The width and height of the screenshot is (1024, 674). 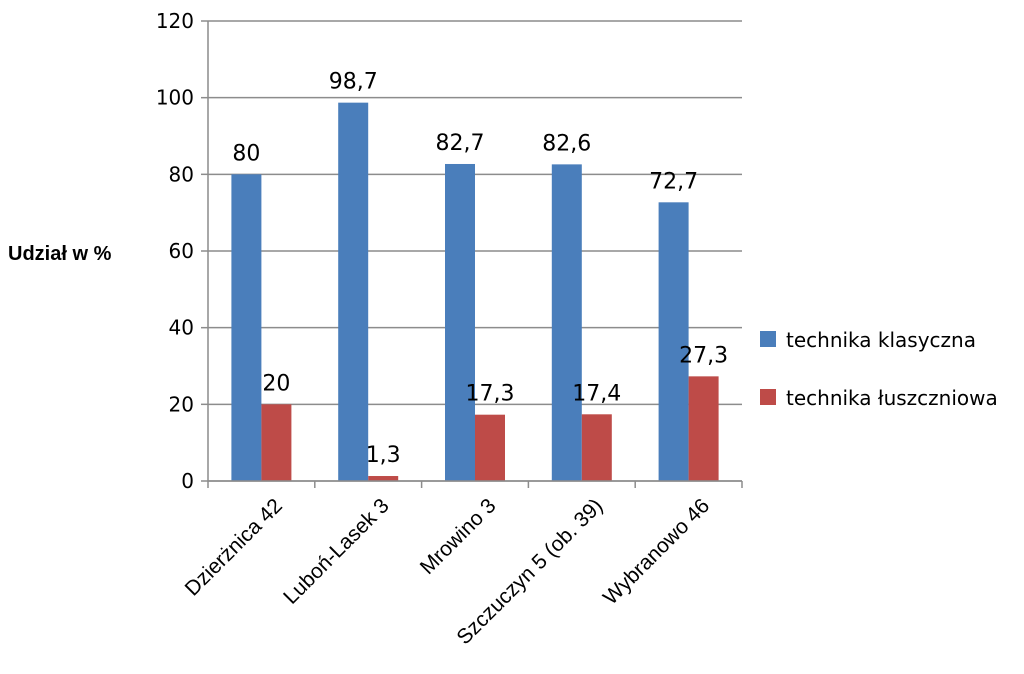 I want to click on data-label: 27,3, so click(x=703, y=355).